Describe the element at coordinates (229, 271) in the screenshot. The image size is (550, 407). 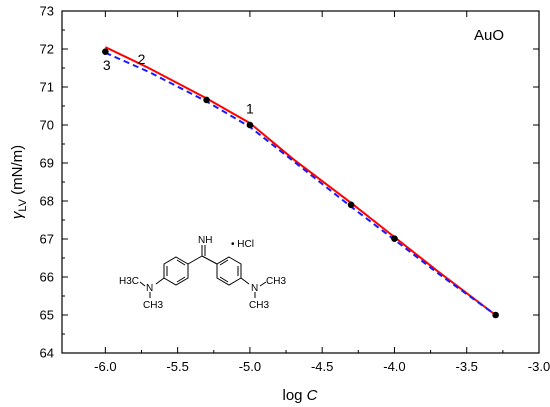
I see `right-benzene-ring` at that location.